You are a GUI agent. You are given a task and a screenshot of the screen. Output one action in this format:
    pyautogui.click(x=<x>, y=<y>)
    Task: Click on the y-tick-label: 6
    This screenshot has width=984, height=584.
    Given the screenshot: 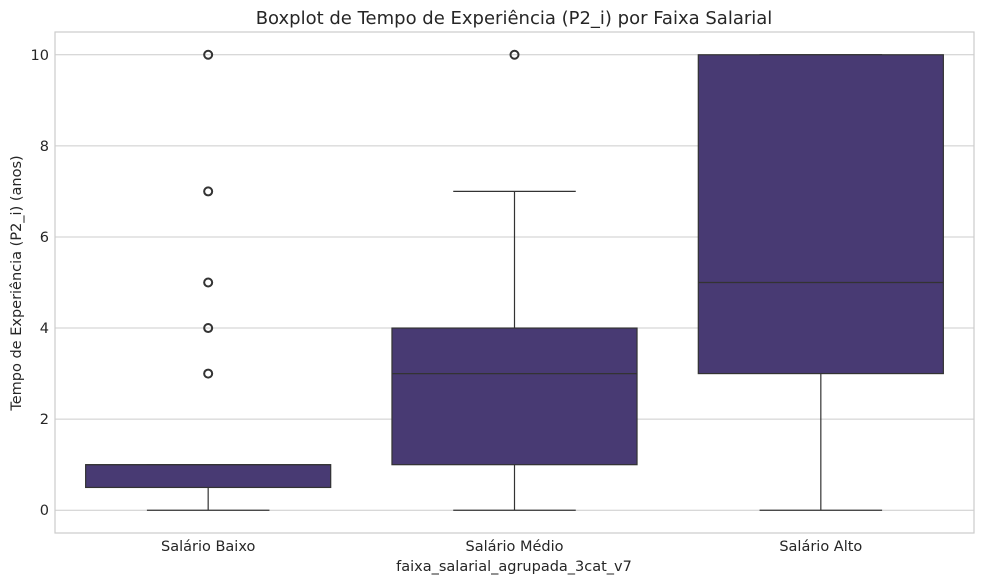 What is the action you would take?
    pyautogui.click(x=44, y=238)
    